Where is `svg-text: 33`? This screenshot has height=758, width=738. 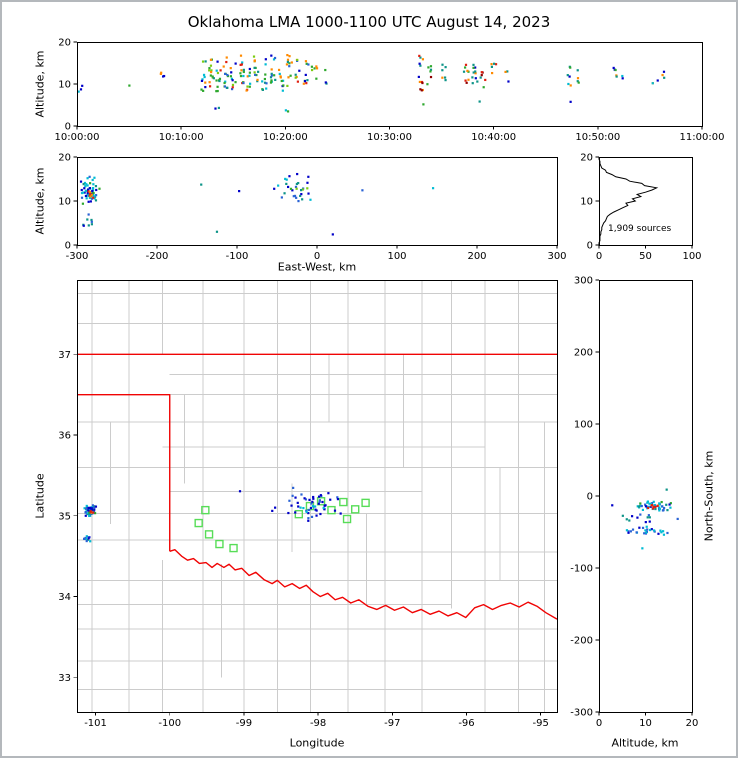
svg-text: 33 is located at coordinates (64, 678).